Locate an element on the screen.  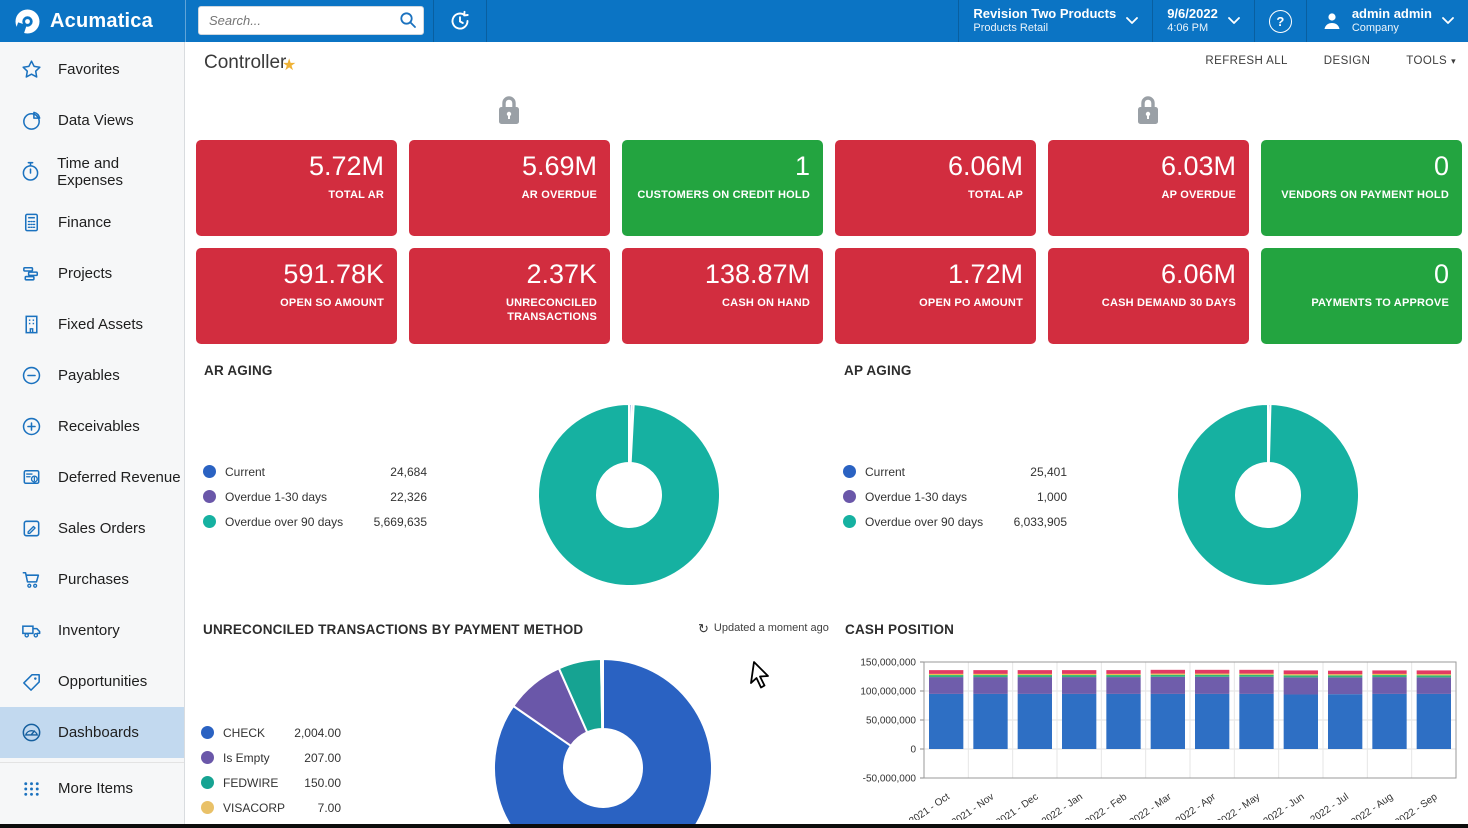
search-icon is located at coordinates (408, 20).